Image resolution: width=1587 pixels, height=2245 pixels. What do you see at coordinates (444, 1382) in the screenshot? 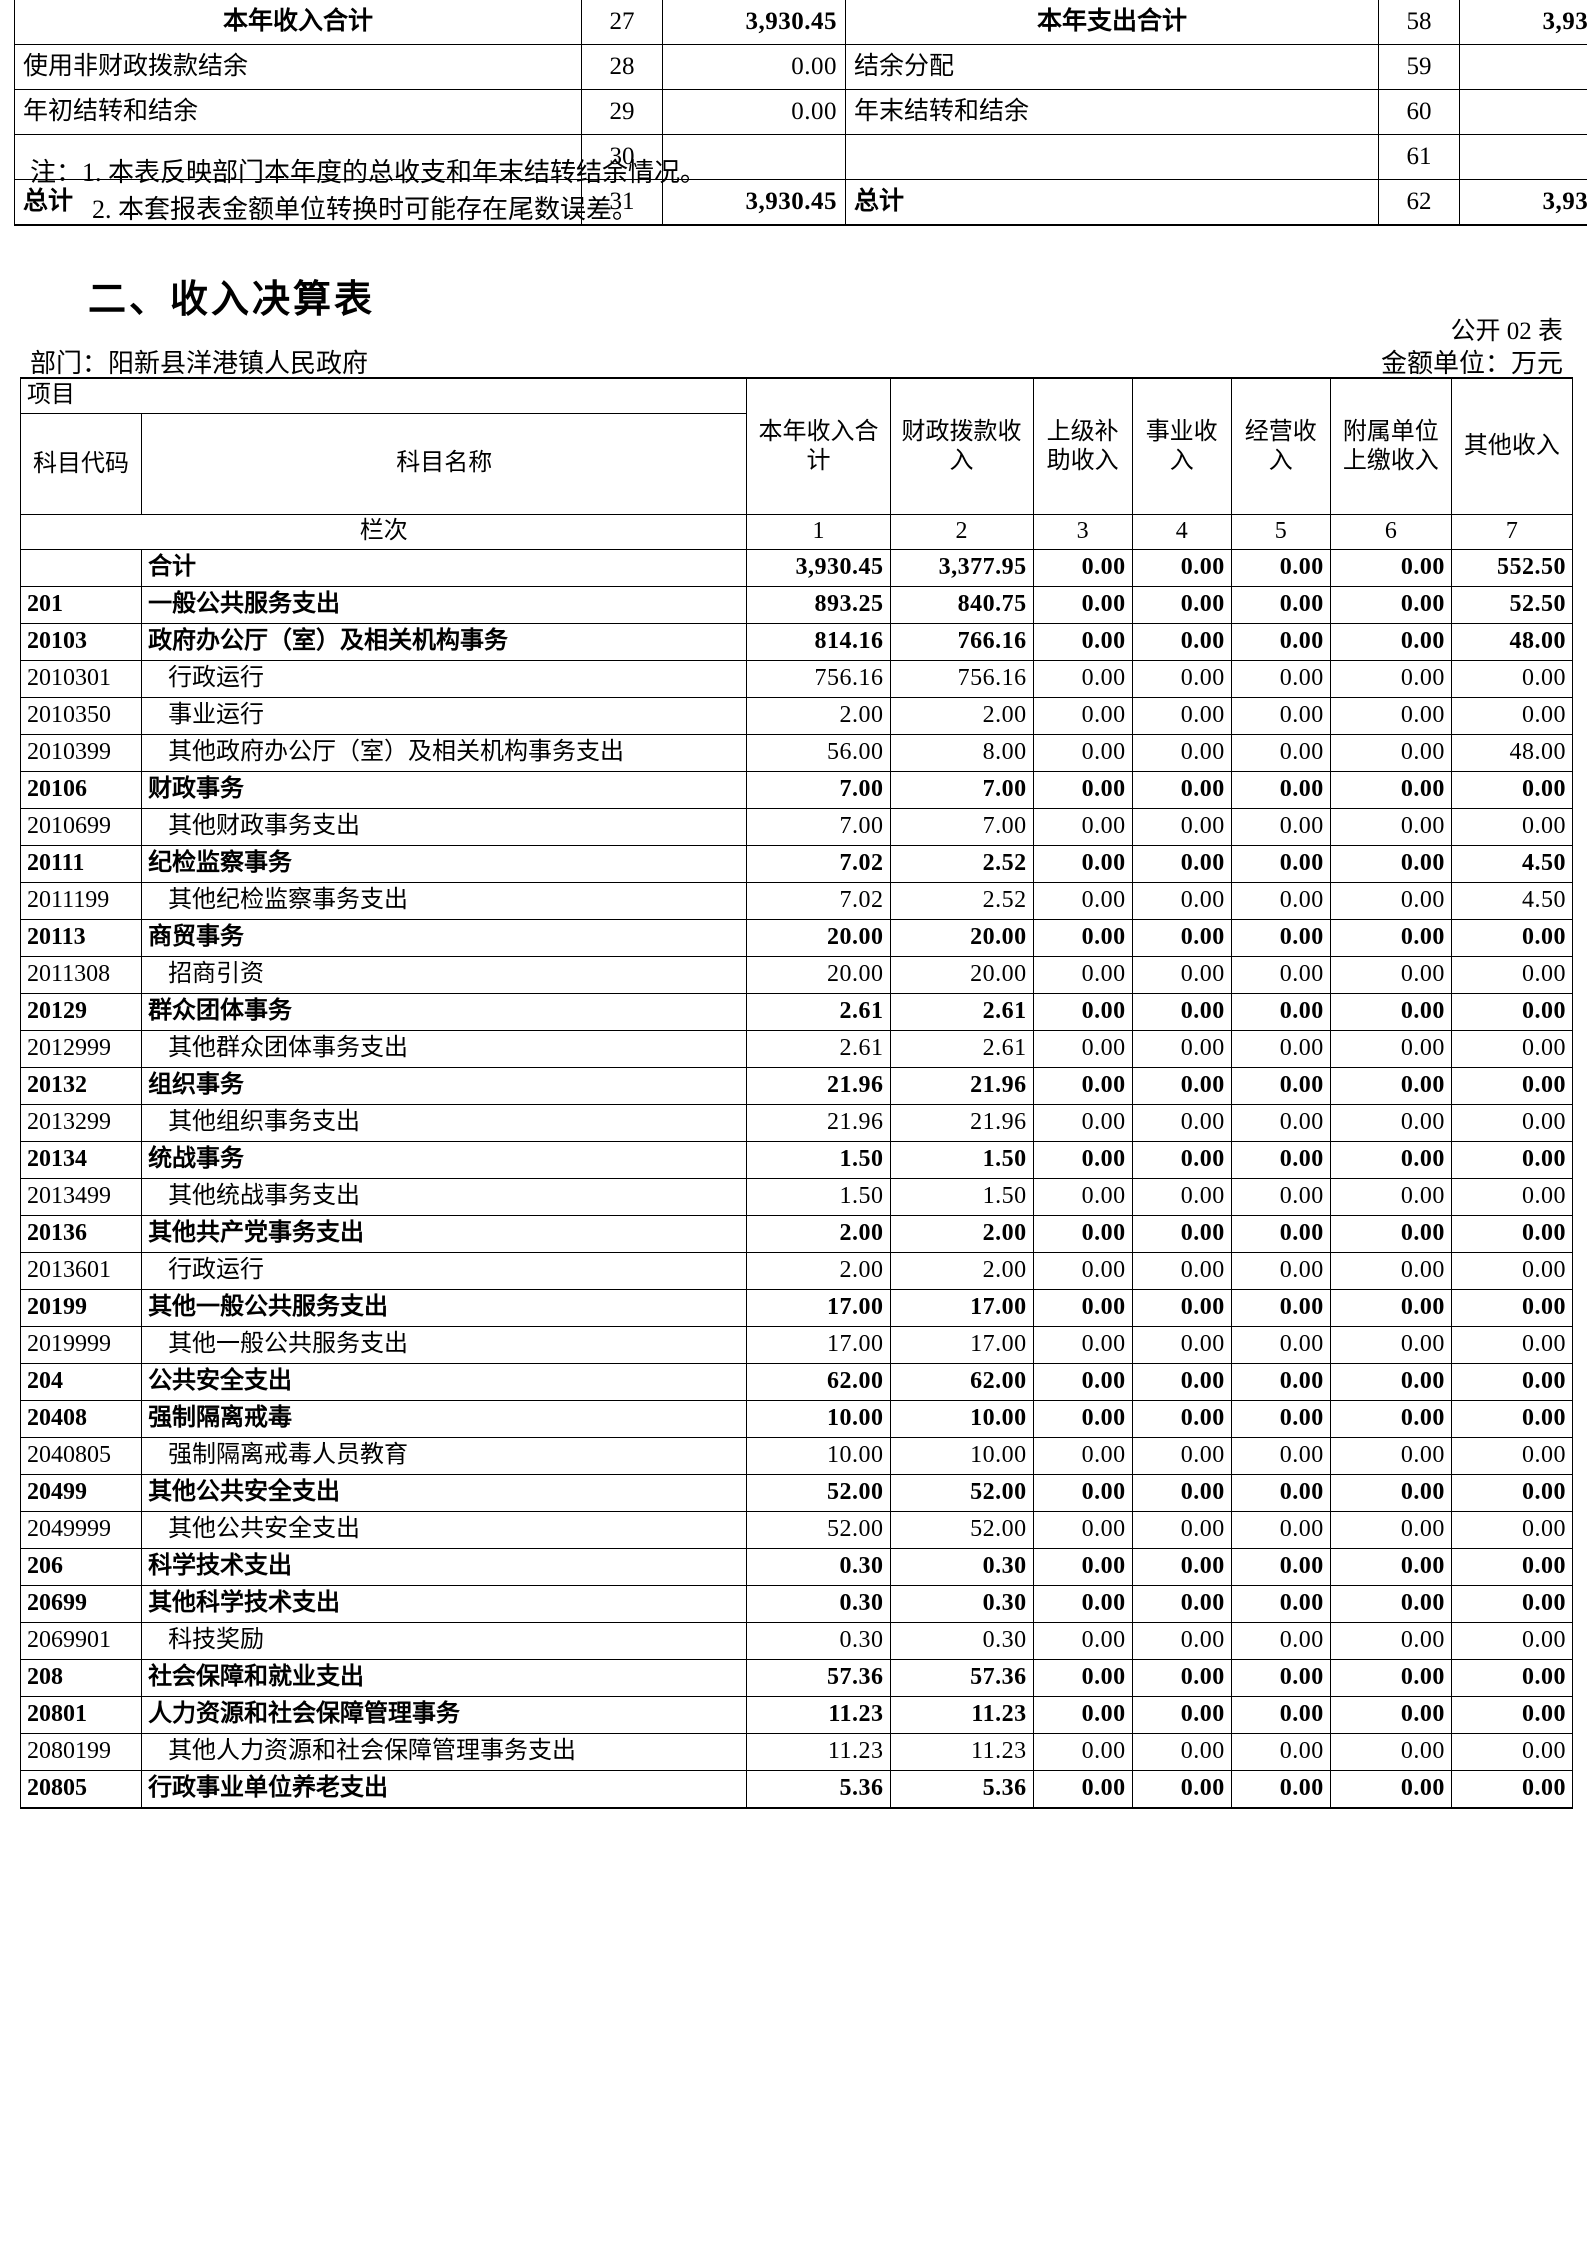
I see `subject-name-cell: 公共安全支出` at bounding box center [444, 1382].